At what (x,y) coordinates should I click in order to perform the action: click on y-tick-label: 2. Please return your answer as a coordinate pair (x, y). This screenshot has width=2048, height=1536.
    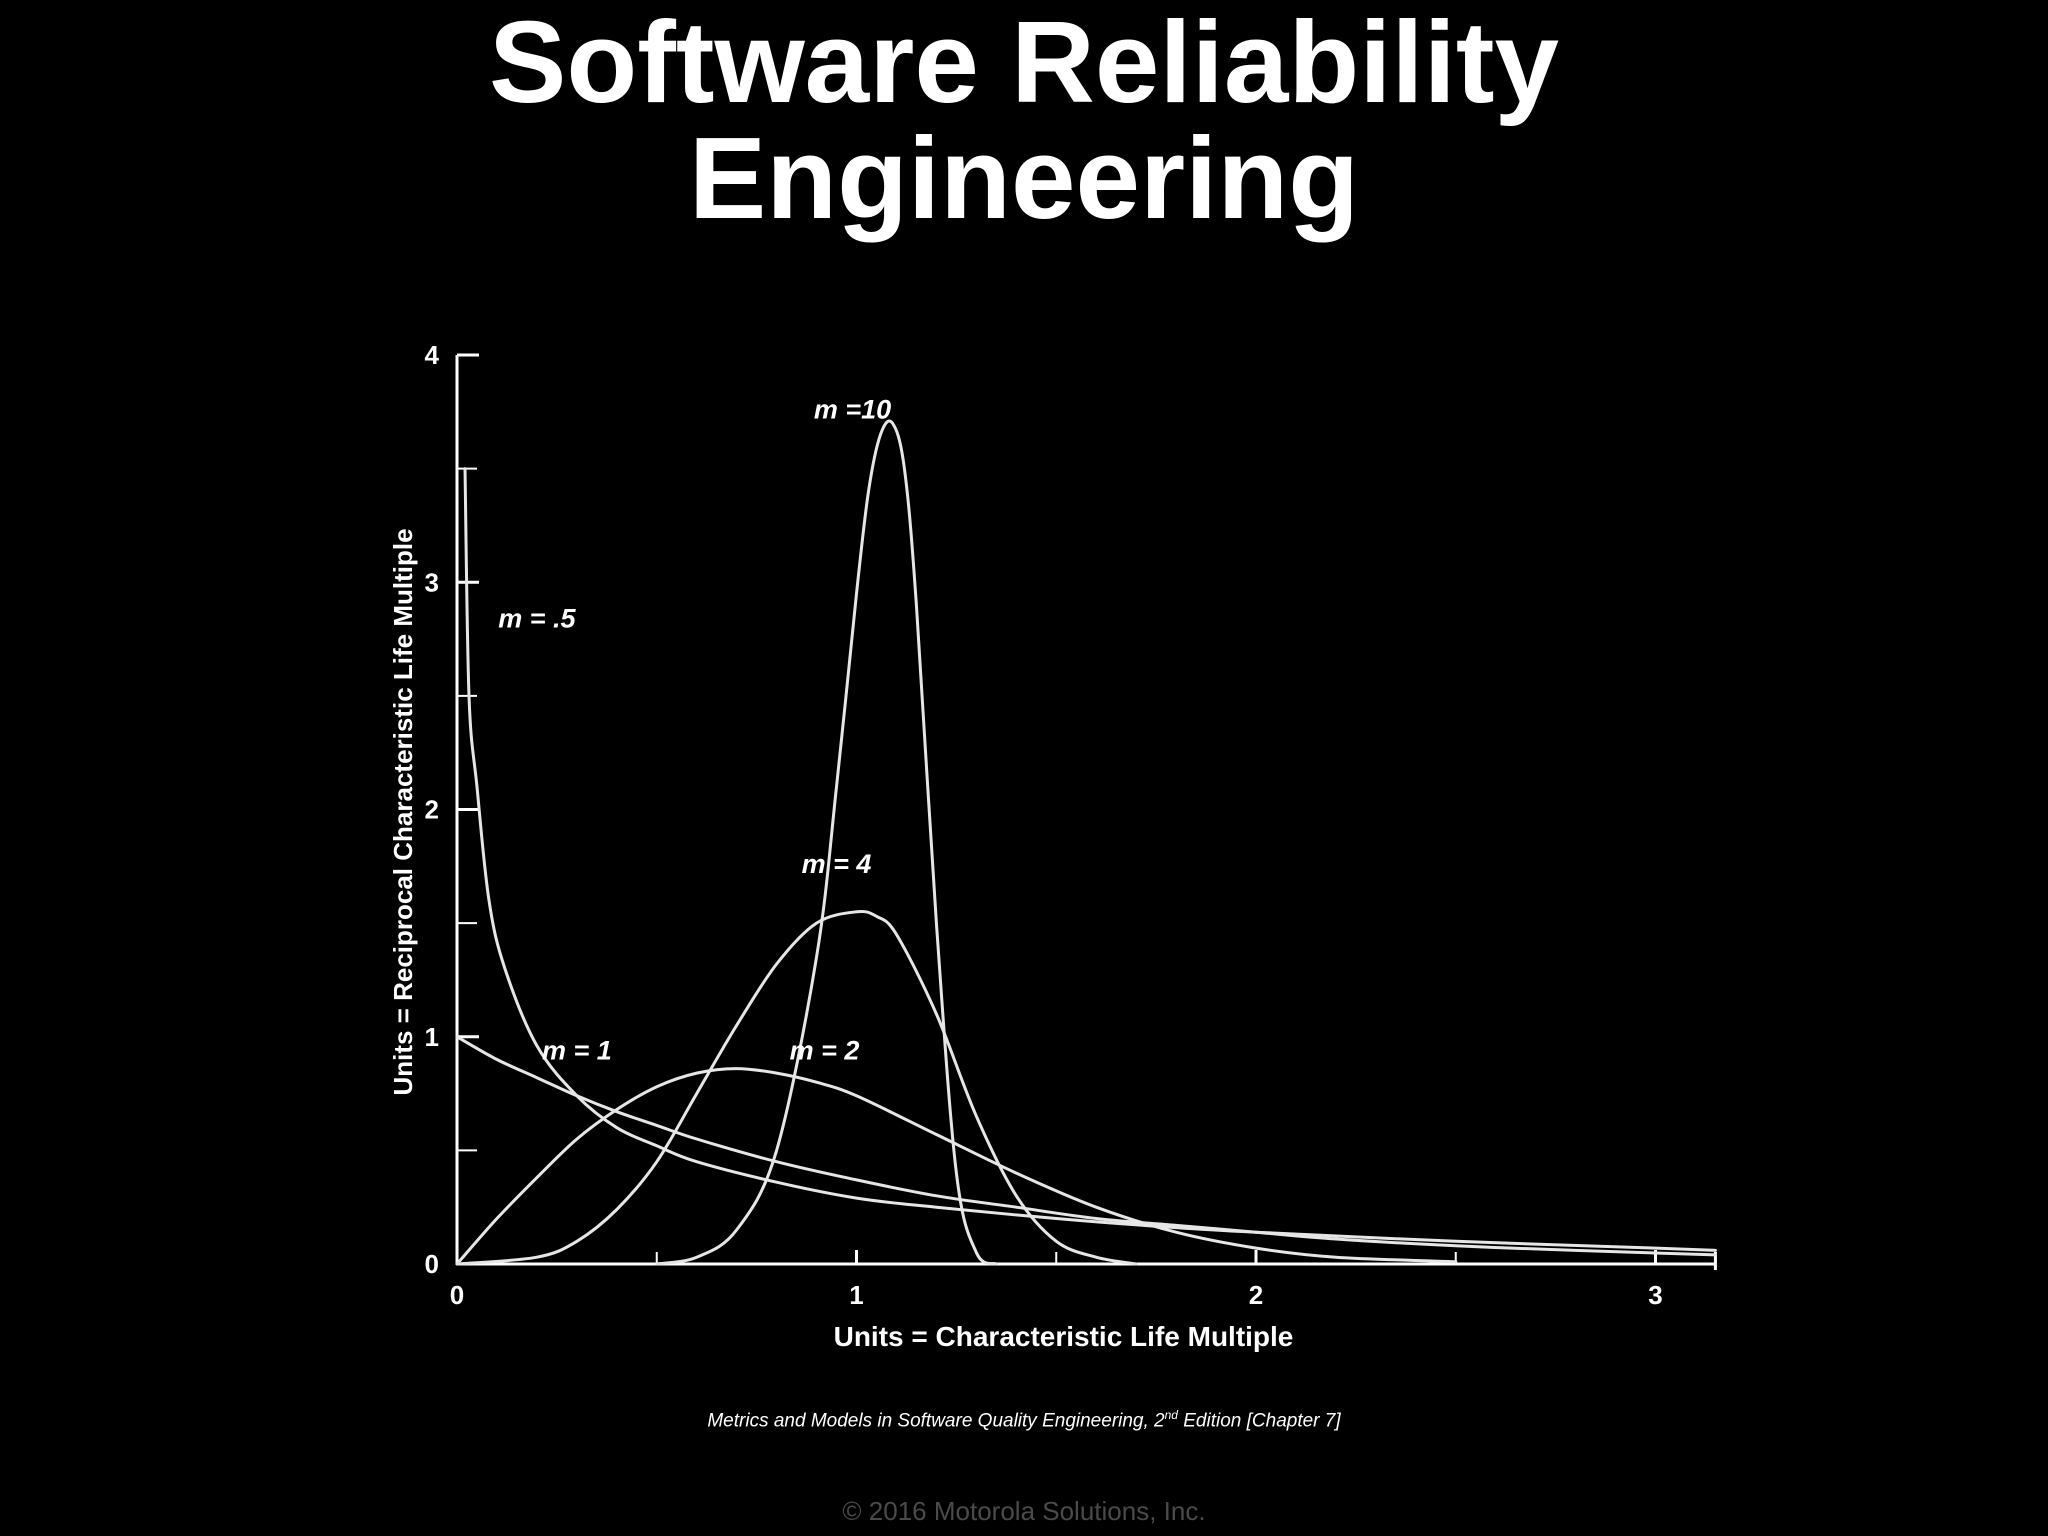
    Looking at the image, I should click on (432, 810).